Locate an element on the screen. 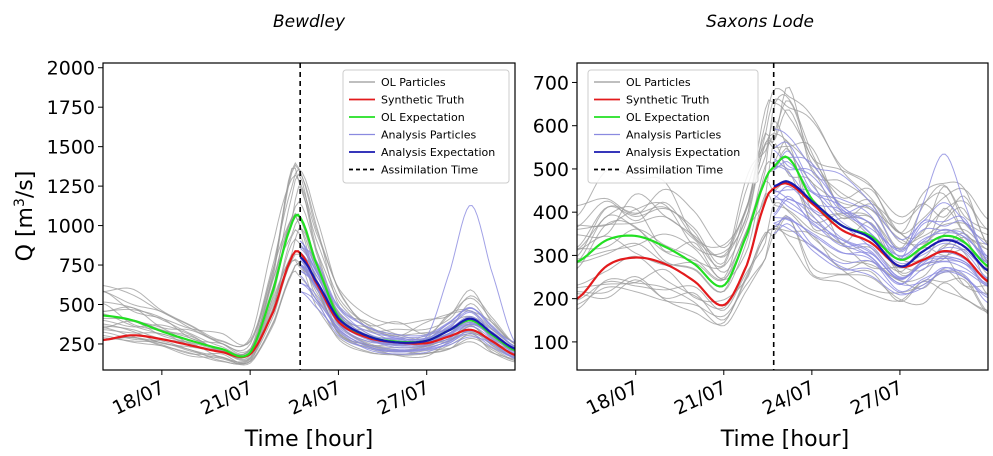 The height and width of the screenshot is (456, 993). y-tick-label: 1750 is located at coordinates (71, 108).